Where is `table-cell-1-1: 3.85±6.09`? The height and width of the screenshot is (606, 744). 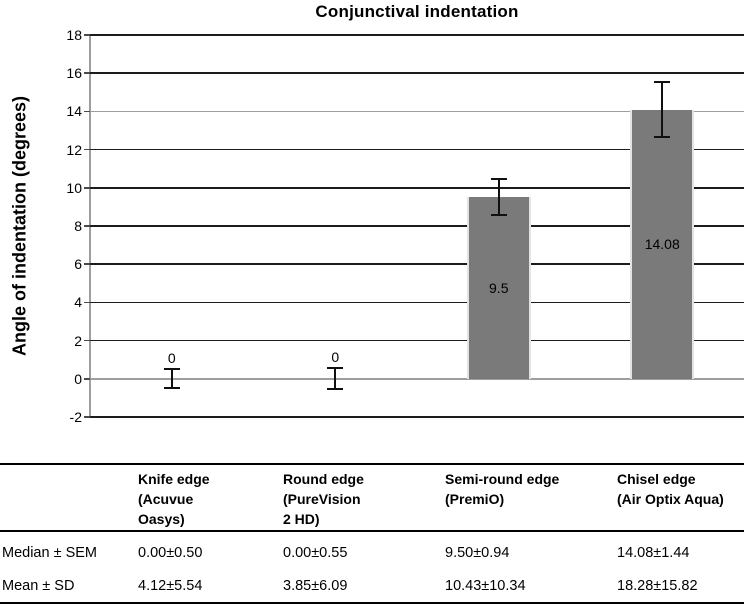
table-cell-1-1: 3.85±6.09 is located at coordinates (315, 585).